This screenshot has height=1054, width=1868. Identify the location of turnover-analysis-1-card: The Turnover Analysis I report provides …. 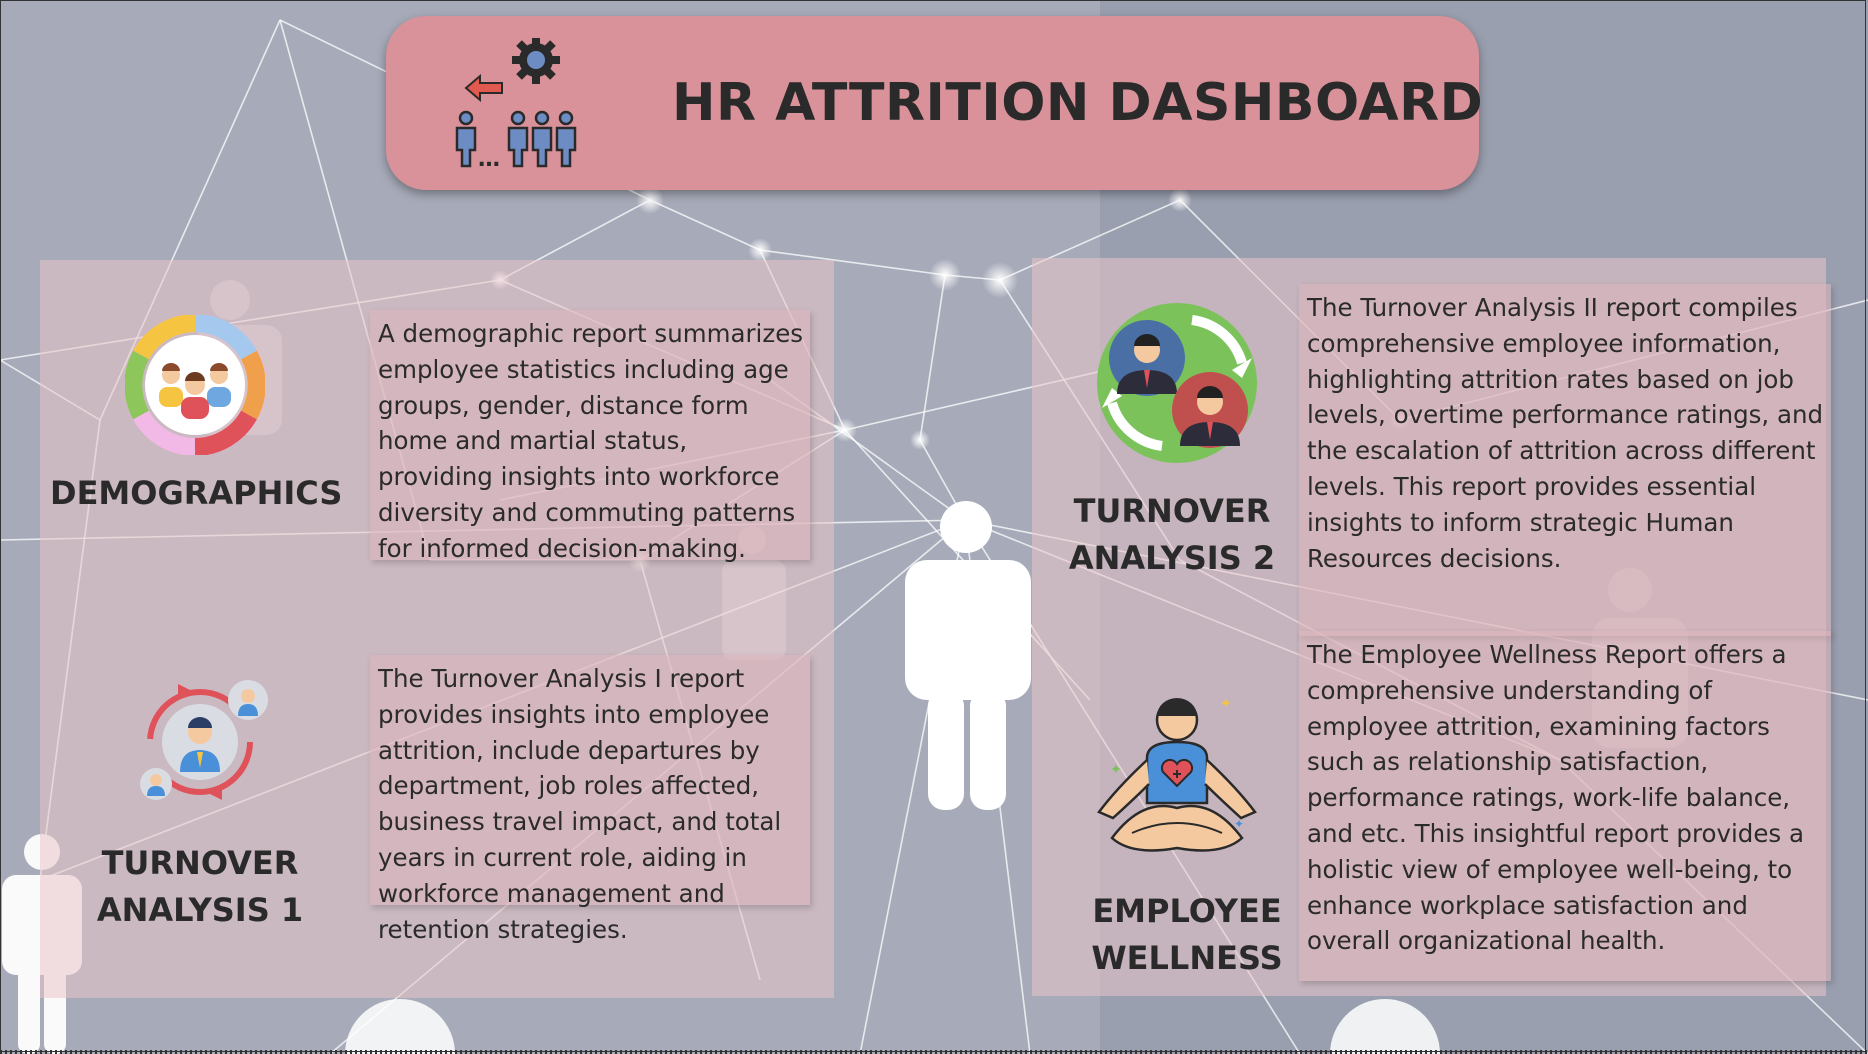
(590, 799).